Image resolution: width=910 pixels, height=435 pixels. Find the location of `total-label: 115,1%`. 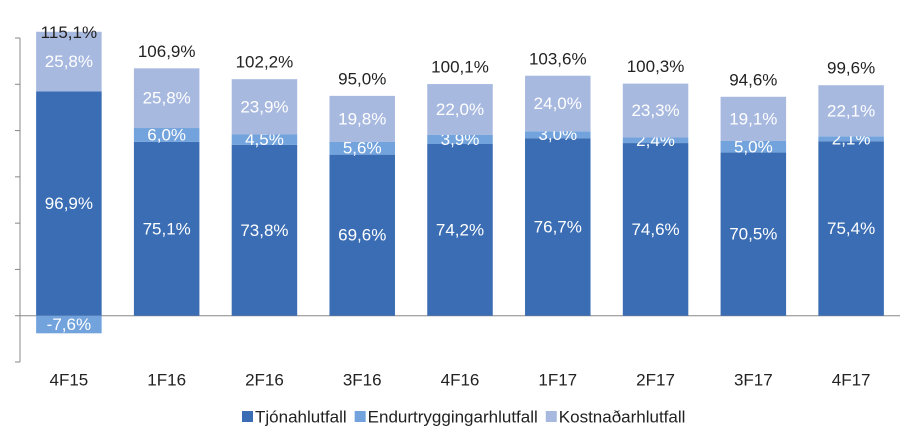

total-label: 115,1% is located at coordinates (69, 32).